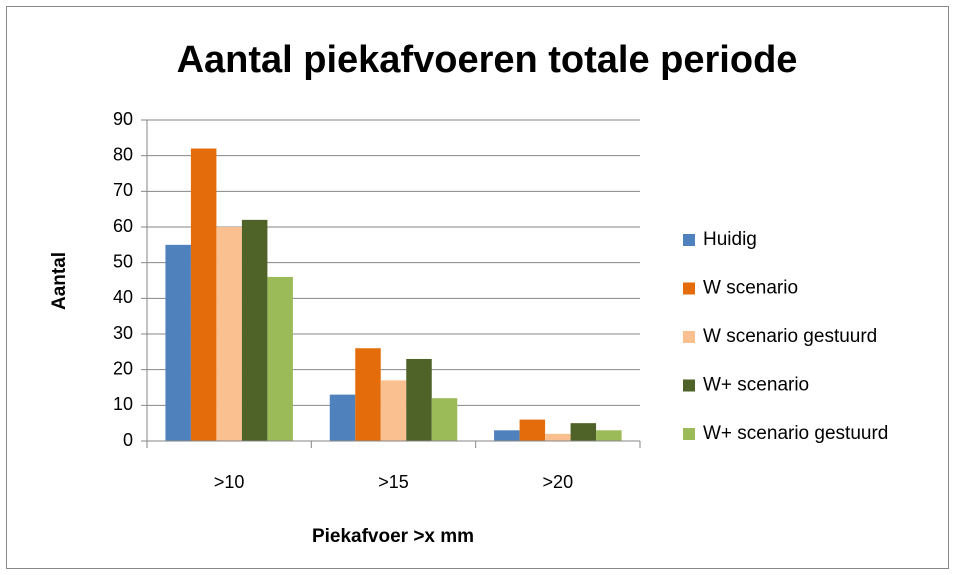  Describe the element at coordinates (393, 482) in the screenshot. I see `x-tick-label: >15` at that location.